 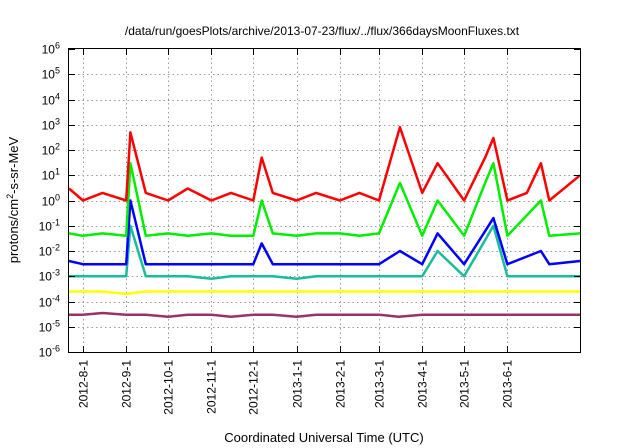 I want to click on x-tick-label: 2012-8-1, so click(x=84, y=384).